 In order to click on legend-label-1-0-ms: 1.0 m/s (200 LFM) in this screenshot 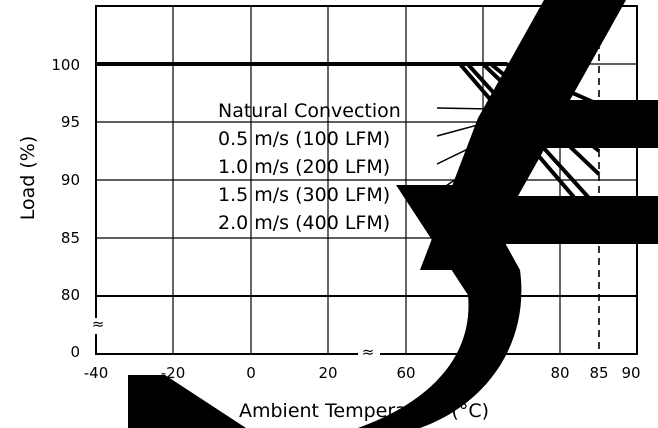, I will do `click(304, 167)`.